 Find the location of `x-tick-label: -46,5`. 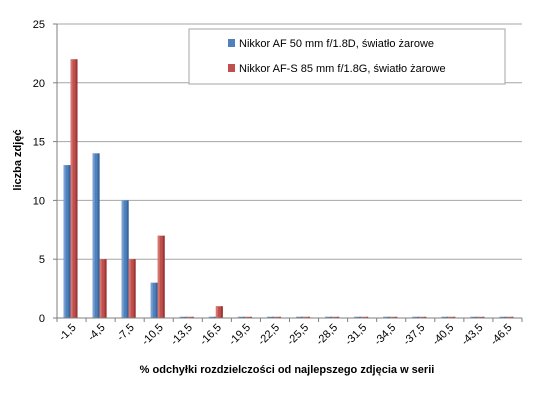

x-tick-label: -46,5 is located at coordinates (501, 335).